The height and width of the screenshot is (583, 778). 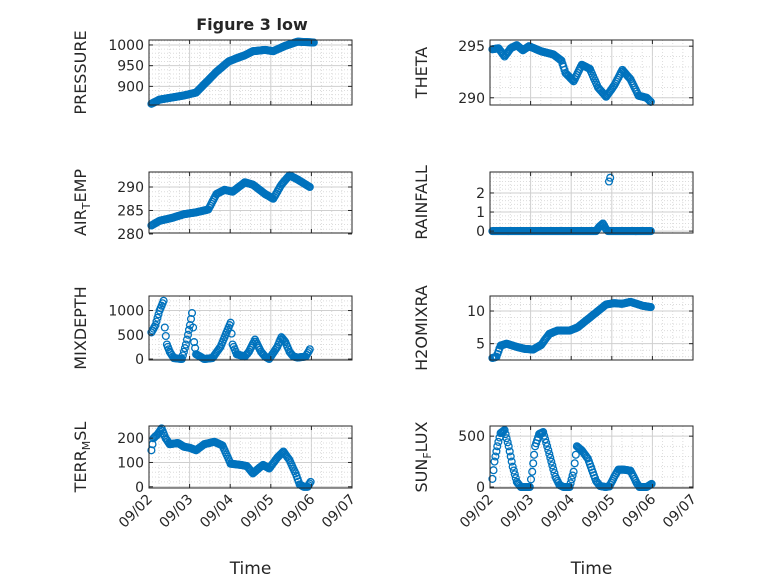 What do you see at coordinates (480, 194) in the screenshot?
I see `y-tick-label: 2` at bounding box center [480, 194].